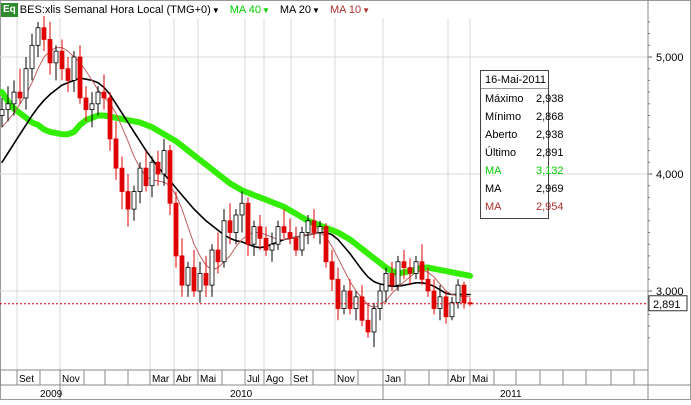  Describe the element at coordinates (501, 135) in the screenshot. I see `tooltip-label: Aberto` at that location.